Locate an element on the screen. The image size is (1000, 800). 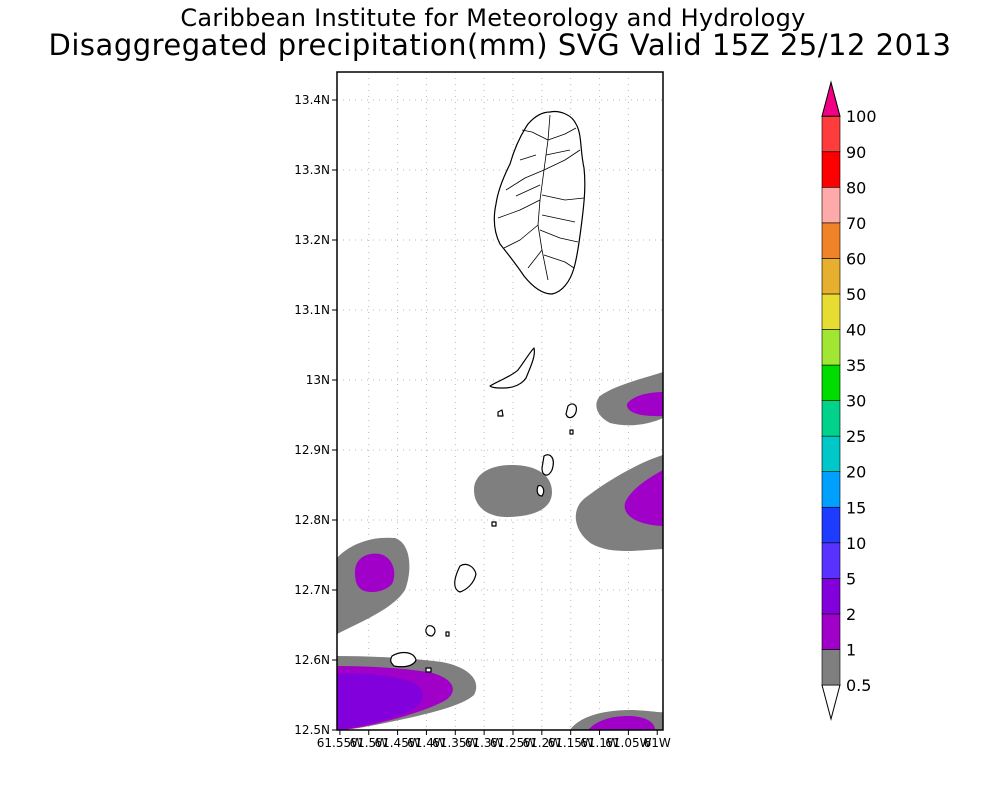
colorbar-level-label: 40 is located at coordinates (856, 330).